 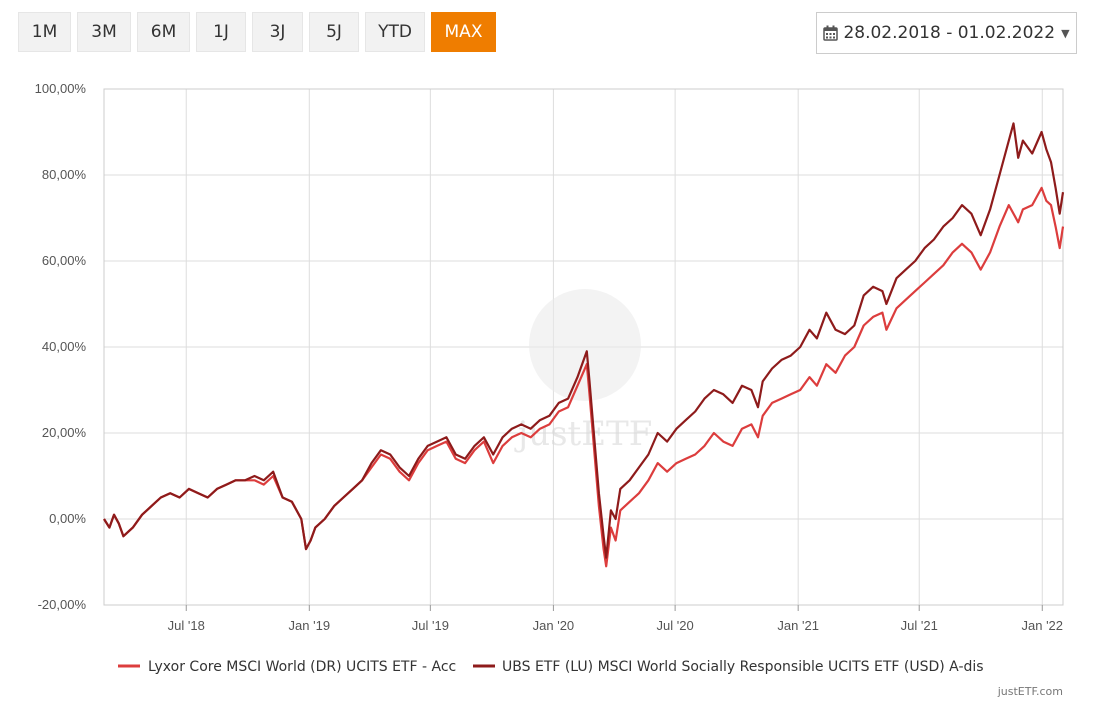 I want to click on range-button-3j: 3J, so click(x=277, y=32).